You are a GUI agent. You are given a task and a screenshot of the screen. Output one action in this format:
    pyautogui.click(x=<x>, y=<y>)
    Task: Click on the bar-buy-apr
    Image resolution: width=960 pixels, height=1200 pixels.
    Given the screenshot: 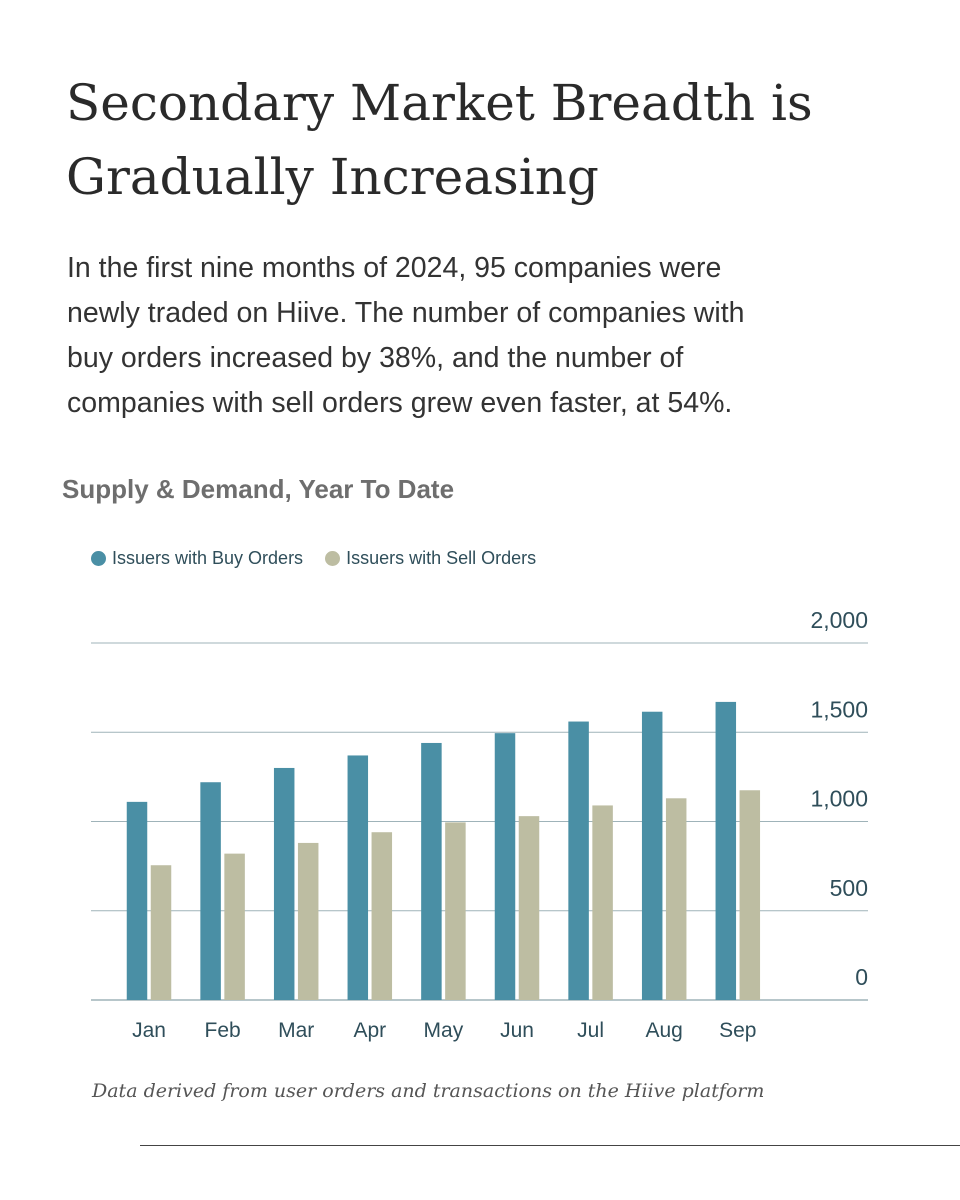 What is the action you would take?
    pyautogui.click(x=358, y=877)
    